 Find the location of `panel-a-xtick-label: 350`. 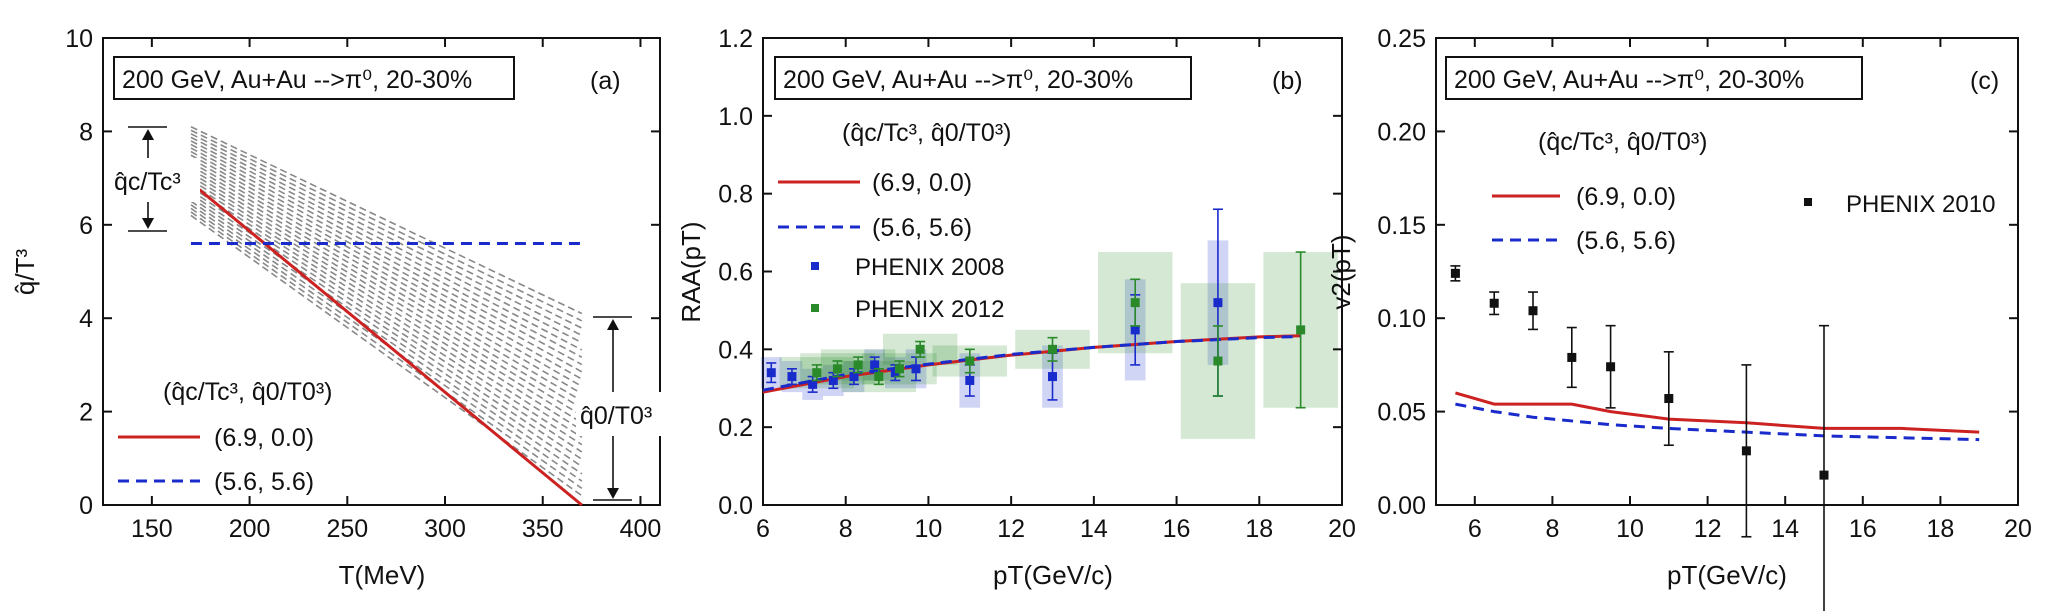

panel-a-xtick-label: 350 is located at coordinates (543, 529).